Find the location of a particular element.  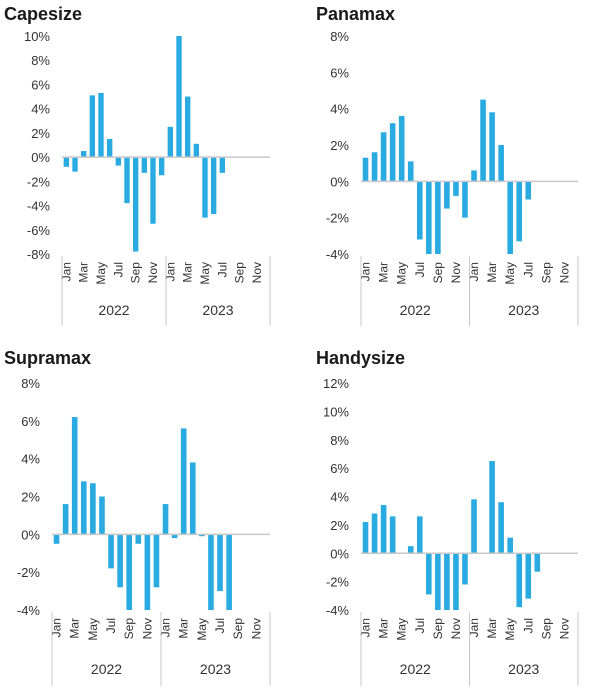

chart-title: Capesize is located at coordinates (43, 14).